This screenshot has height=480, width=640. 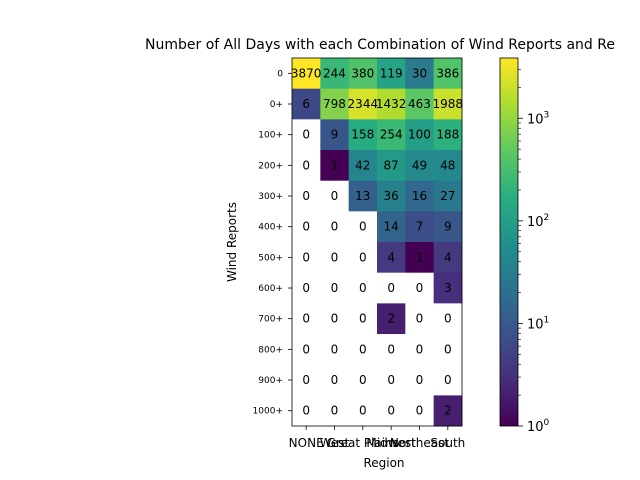 I want to click on cell-value-label: 3870, so click(x=306, y=73).